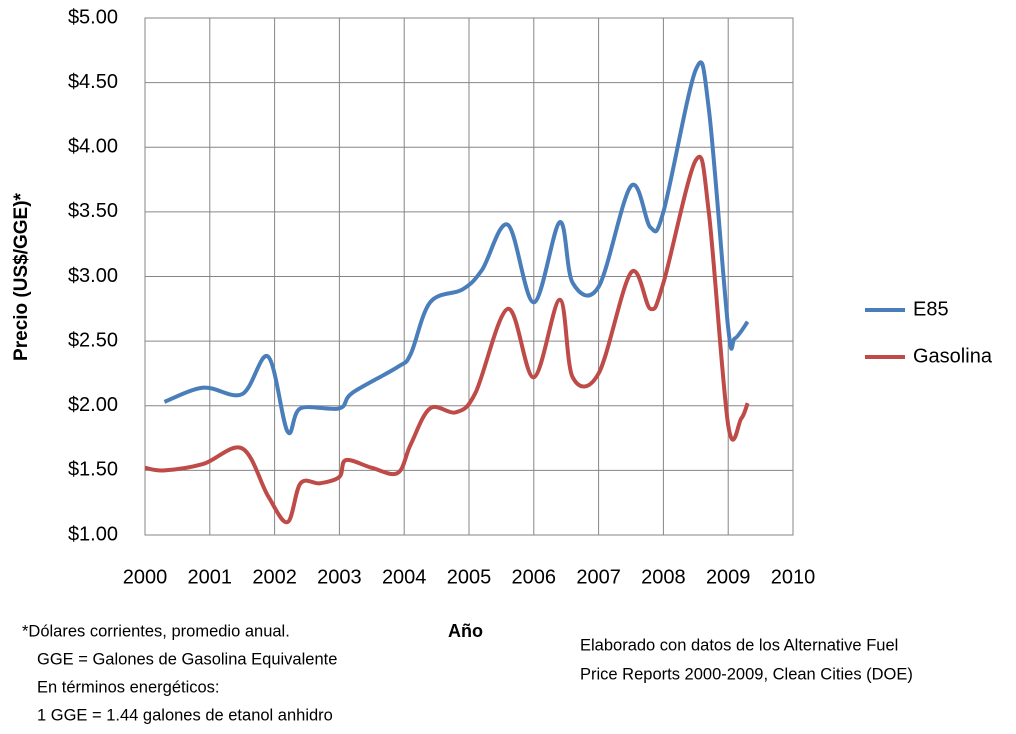 This screenshot has width=1016, height=734. Describe the element at coordinates (145, 577) in the screenshot. I see `x-tick-label: 2000` at that location.